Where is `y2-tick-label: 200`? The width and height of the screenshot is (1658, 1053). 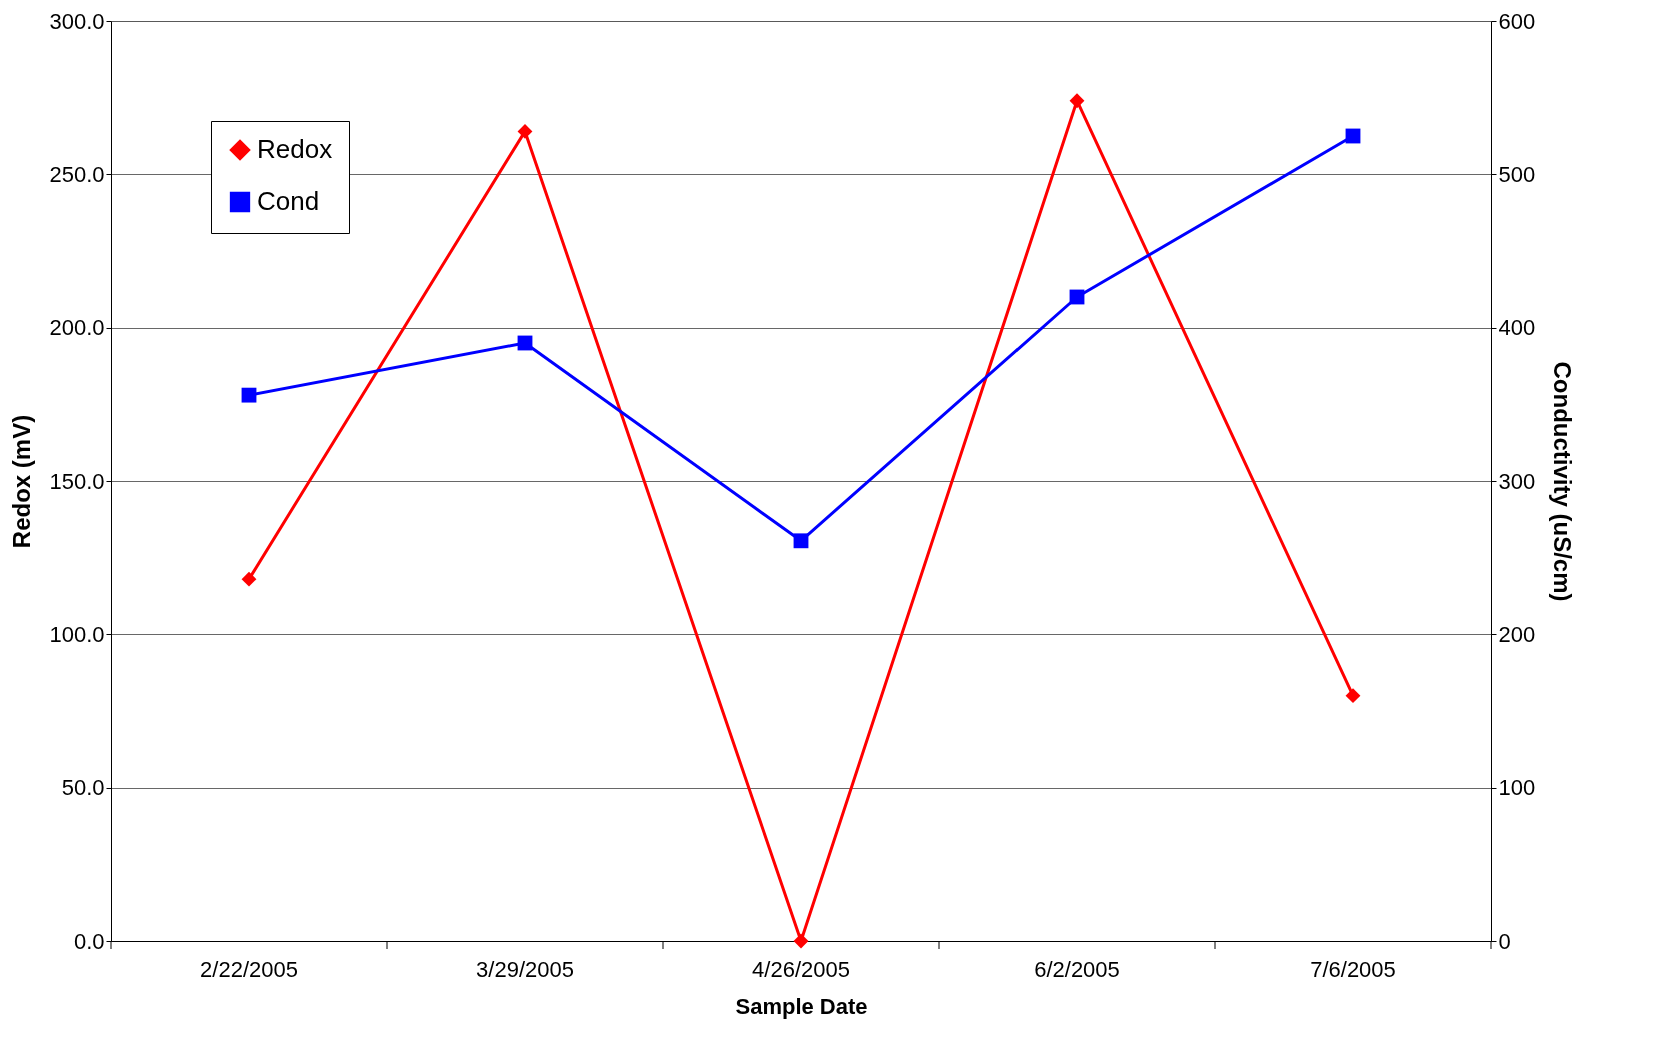
y2-tick-label: 200 is located at coordinates (1517, 634).